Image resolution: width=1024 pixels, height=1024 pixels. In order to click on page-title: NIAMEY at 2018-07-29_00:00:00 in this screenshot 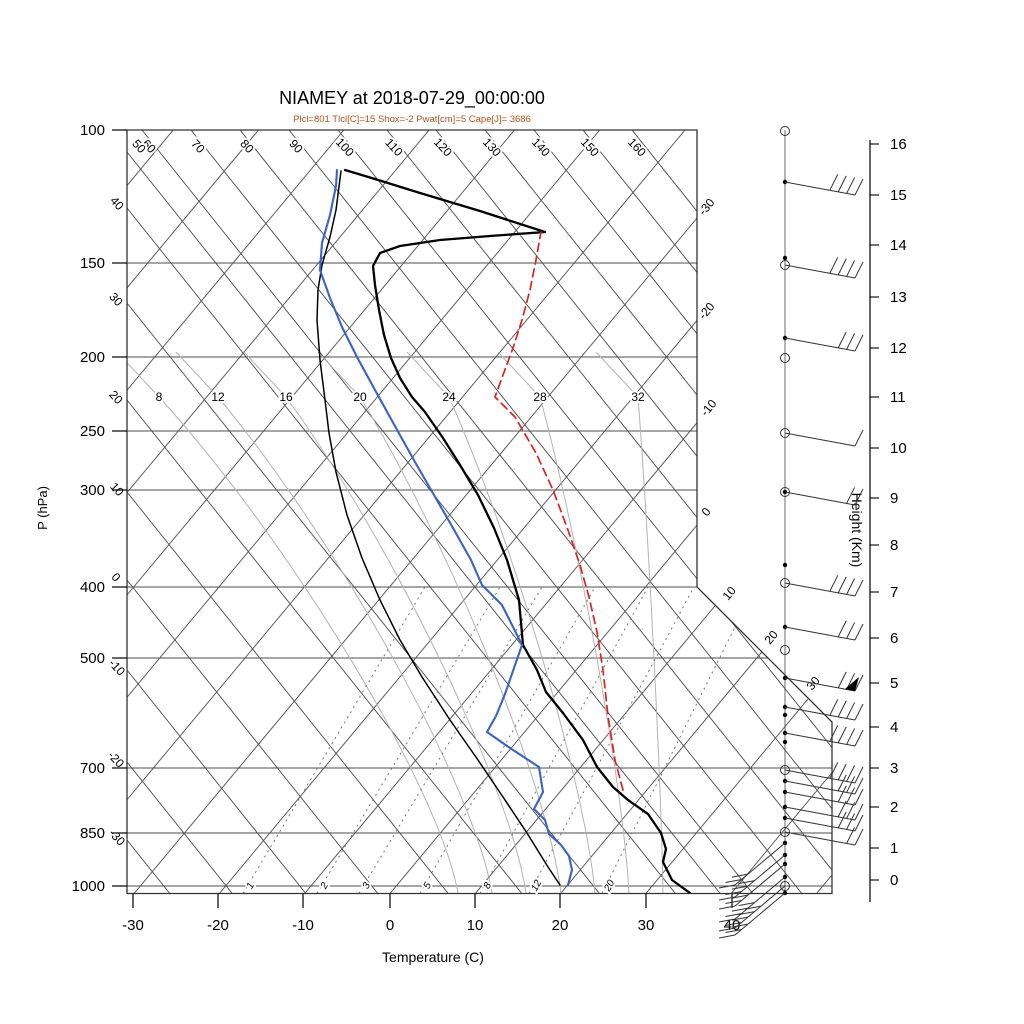, I will do `click(412, 98)`.